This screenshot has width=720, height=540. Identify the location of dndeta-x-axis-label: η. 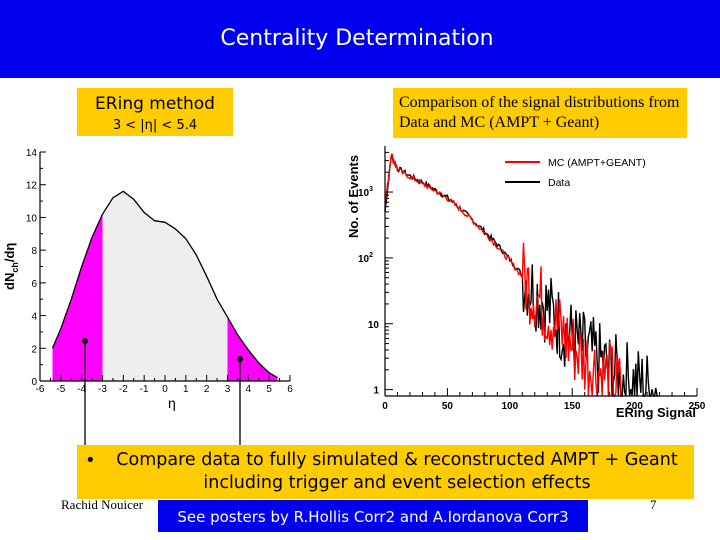
(172, 403).